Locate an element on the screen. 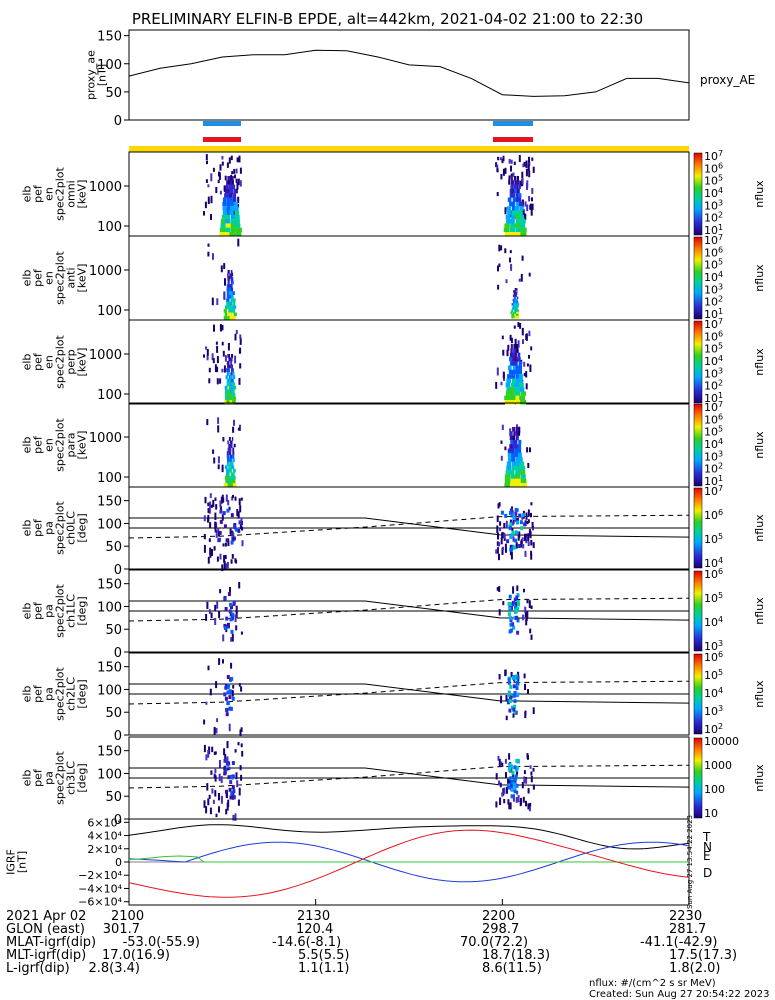 This screenshot has height=1000, width=775. energy-colorbar-label: 103 is located at coordinates (713, 289).